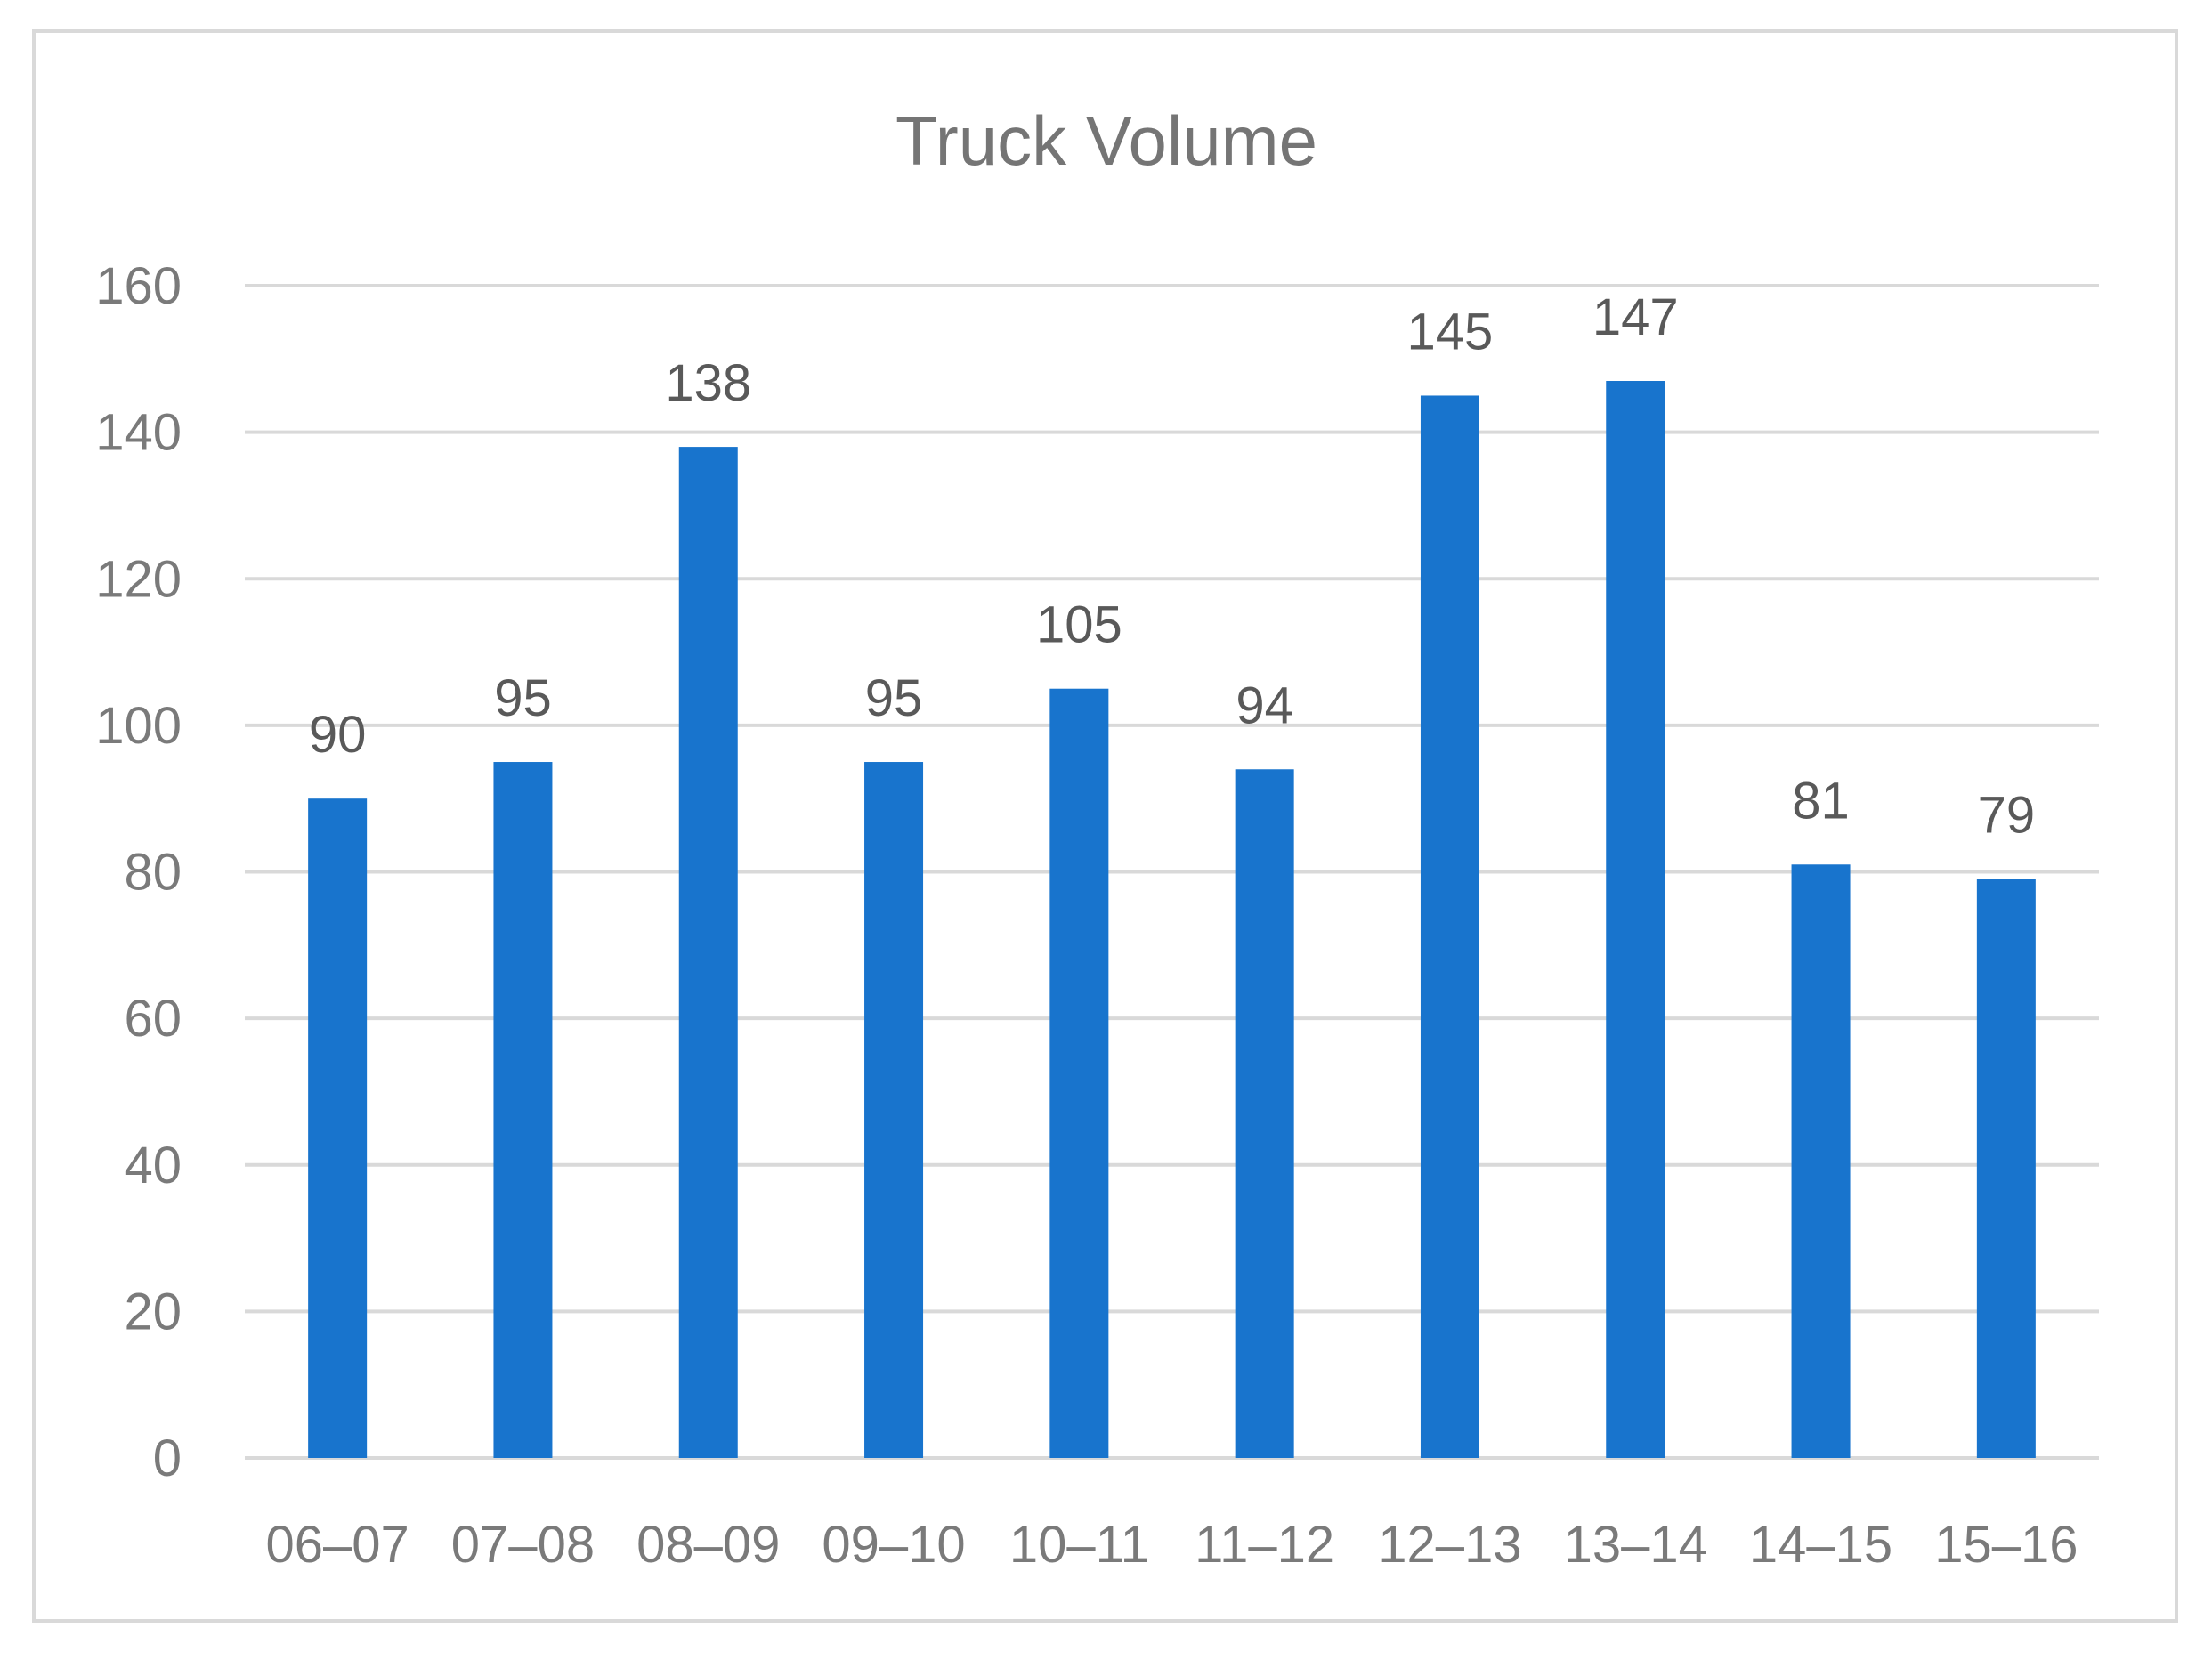 The width and height of the screenshot is (2212, 1660). I want to click on data-label: 79, so click(2007, 816).